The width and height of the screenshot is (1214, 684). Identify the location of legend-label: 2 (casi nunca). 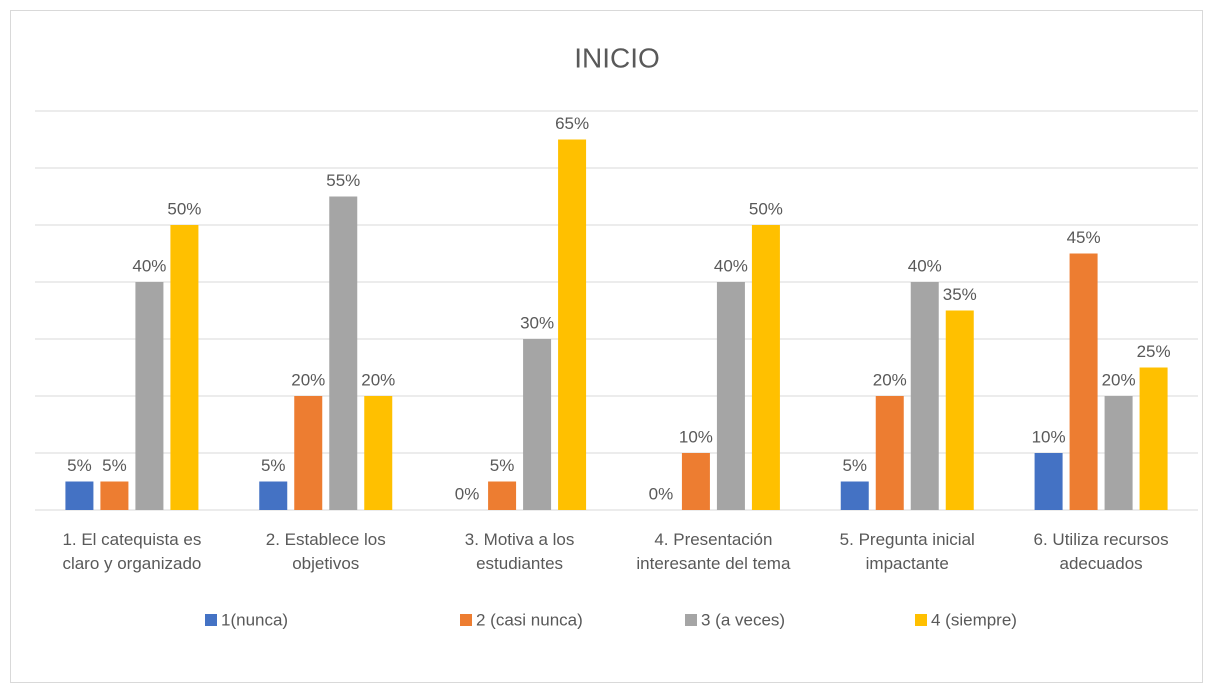
(529, 619).